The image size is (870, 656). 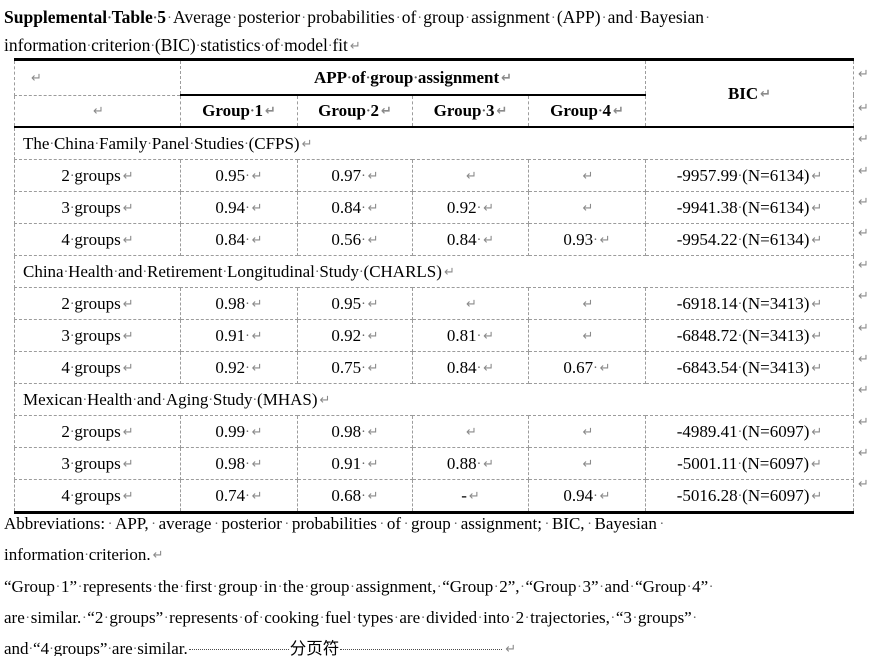 What do you see at coordinates (239, 496) in the screenshot?
I see `app-value-cell: 0.74· ↵` at bounding box center [239, 496].